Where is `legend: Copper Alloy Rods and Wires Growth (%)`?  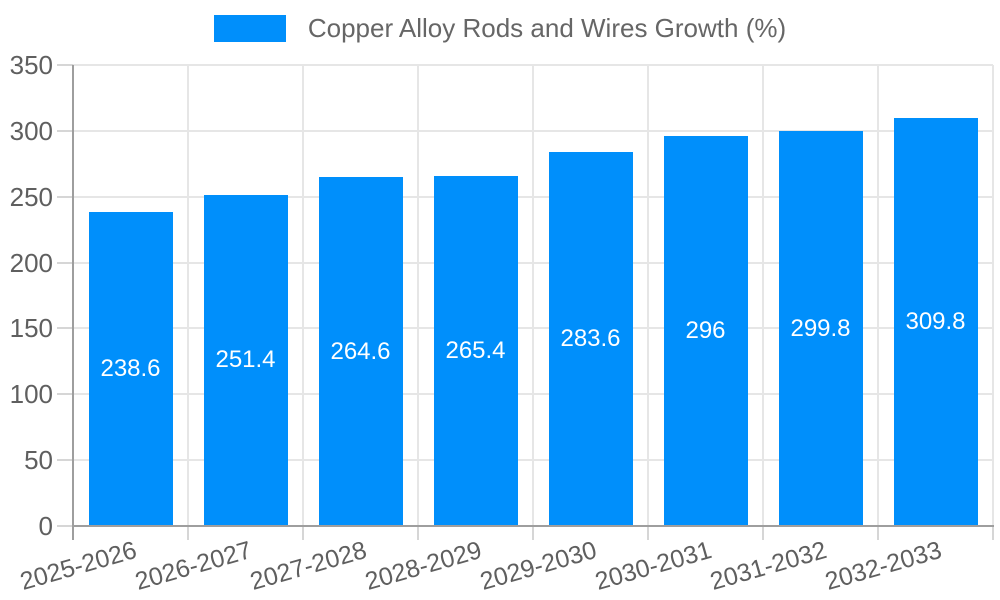
legend: Copper Alloy Rods and Wires Growth (%) is located at coordinates (500, 28).